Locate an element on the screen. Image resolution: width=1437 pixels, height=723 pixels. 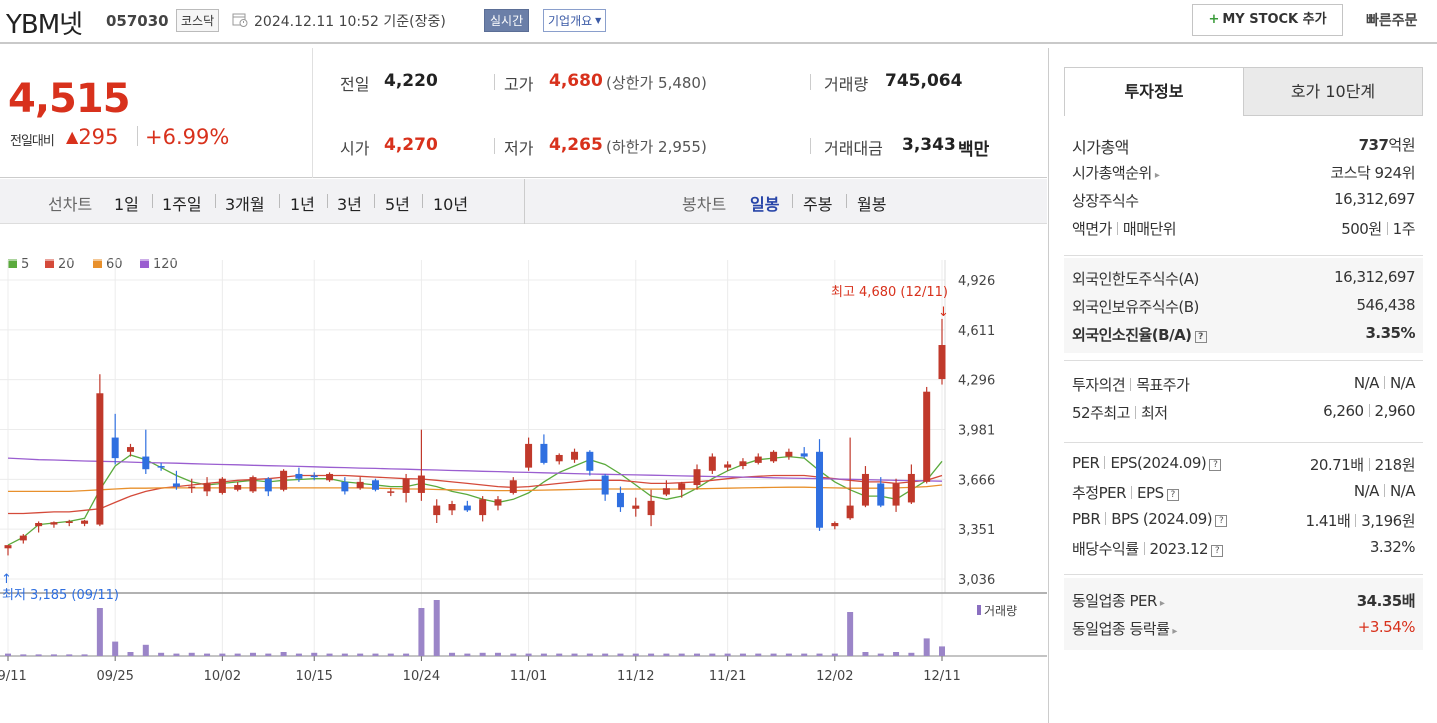
prev-close-label: 전일 is located at coordinates (355, 84).